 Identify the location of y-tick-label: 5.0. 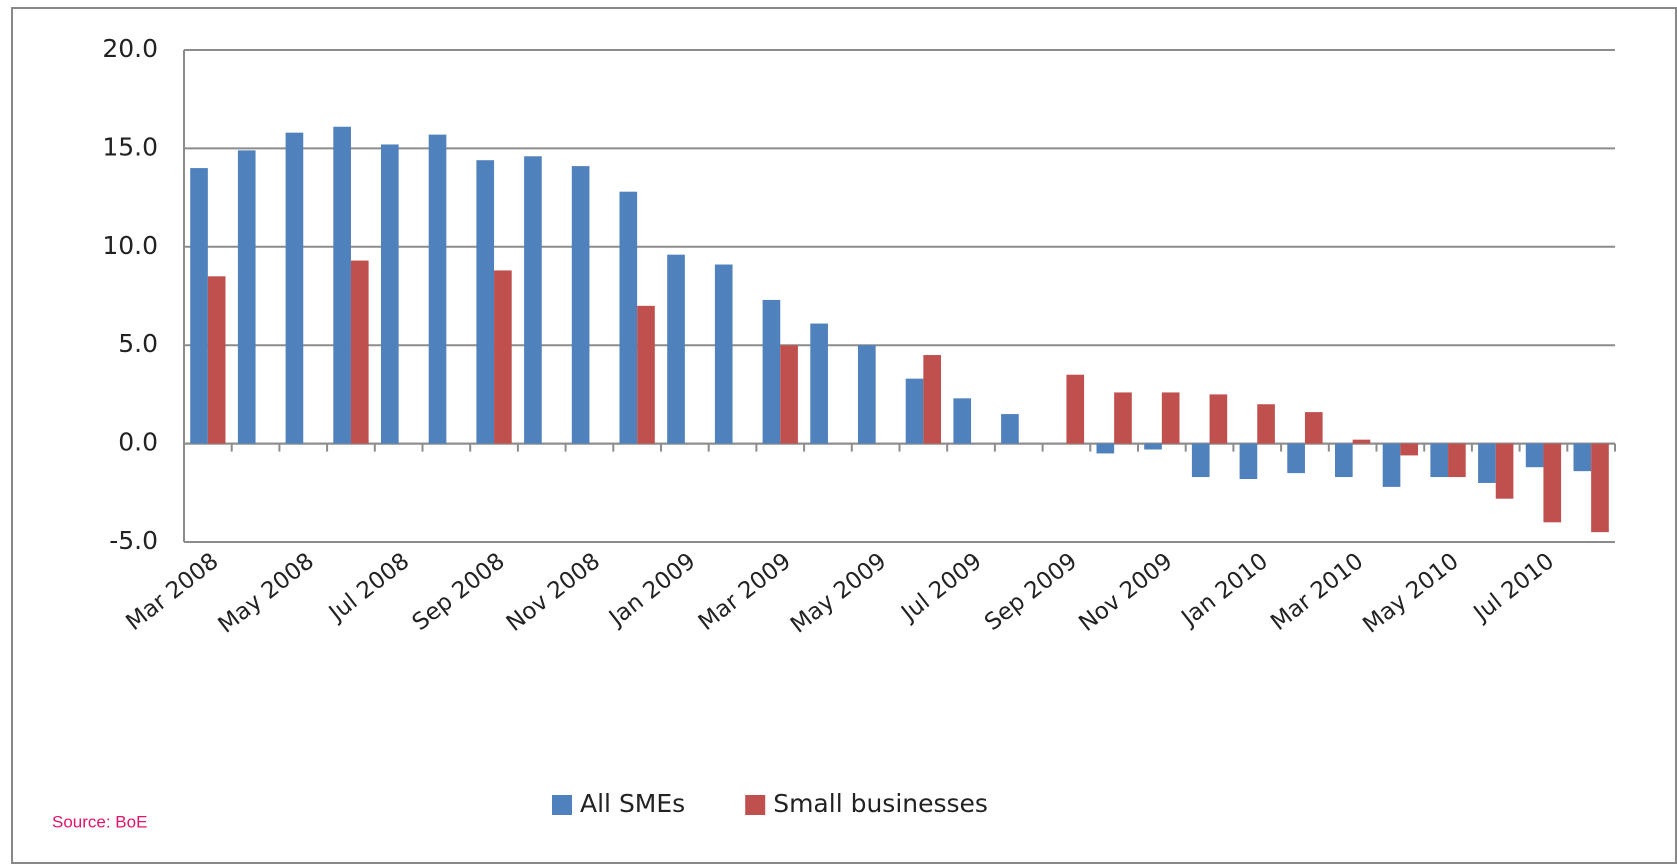
(138, 343).